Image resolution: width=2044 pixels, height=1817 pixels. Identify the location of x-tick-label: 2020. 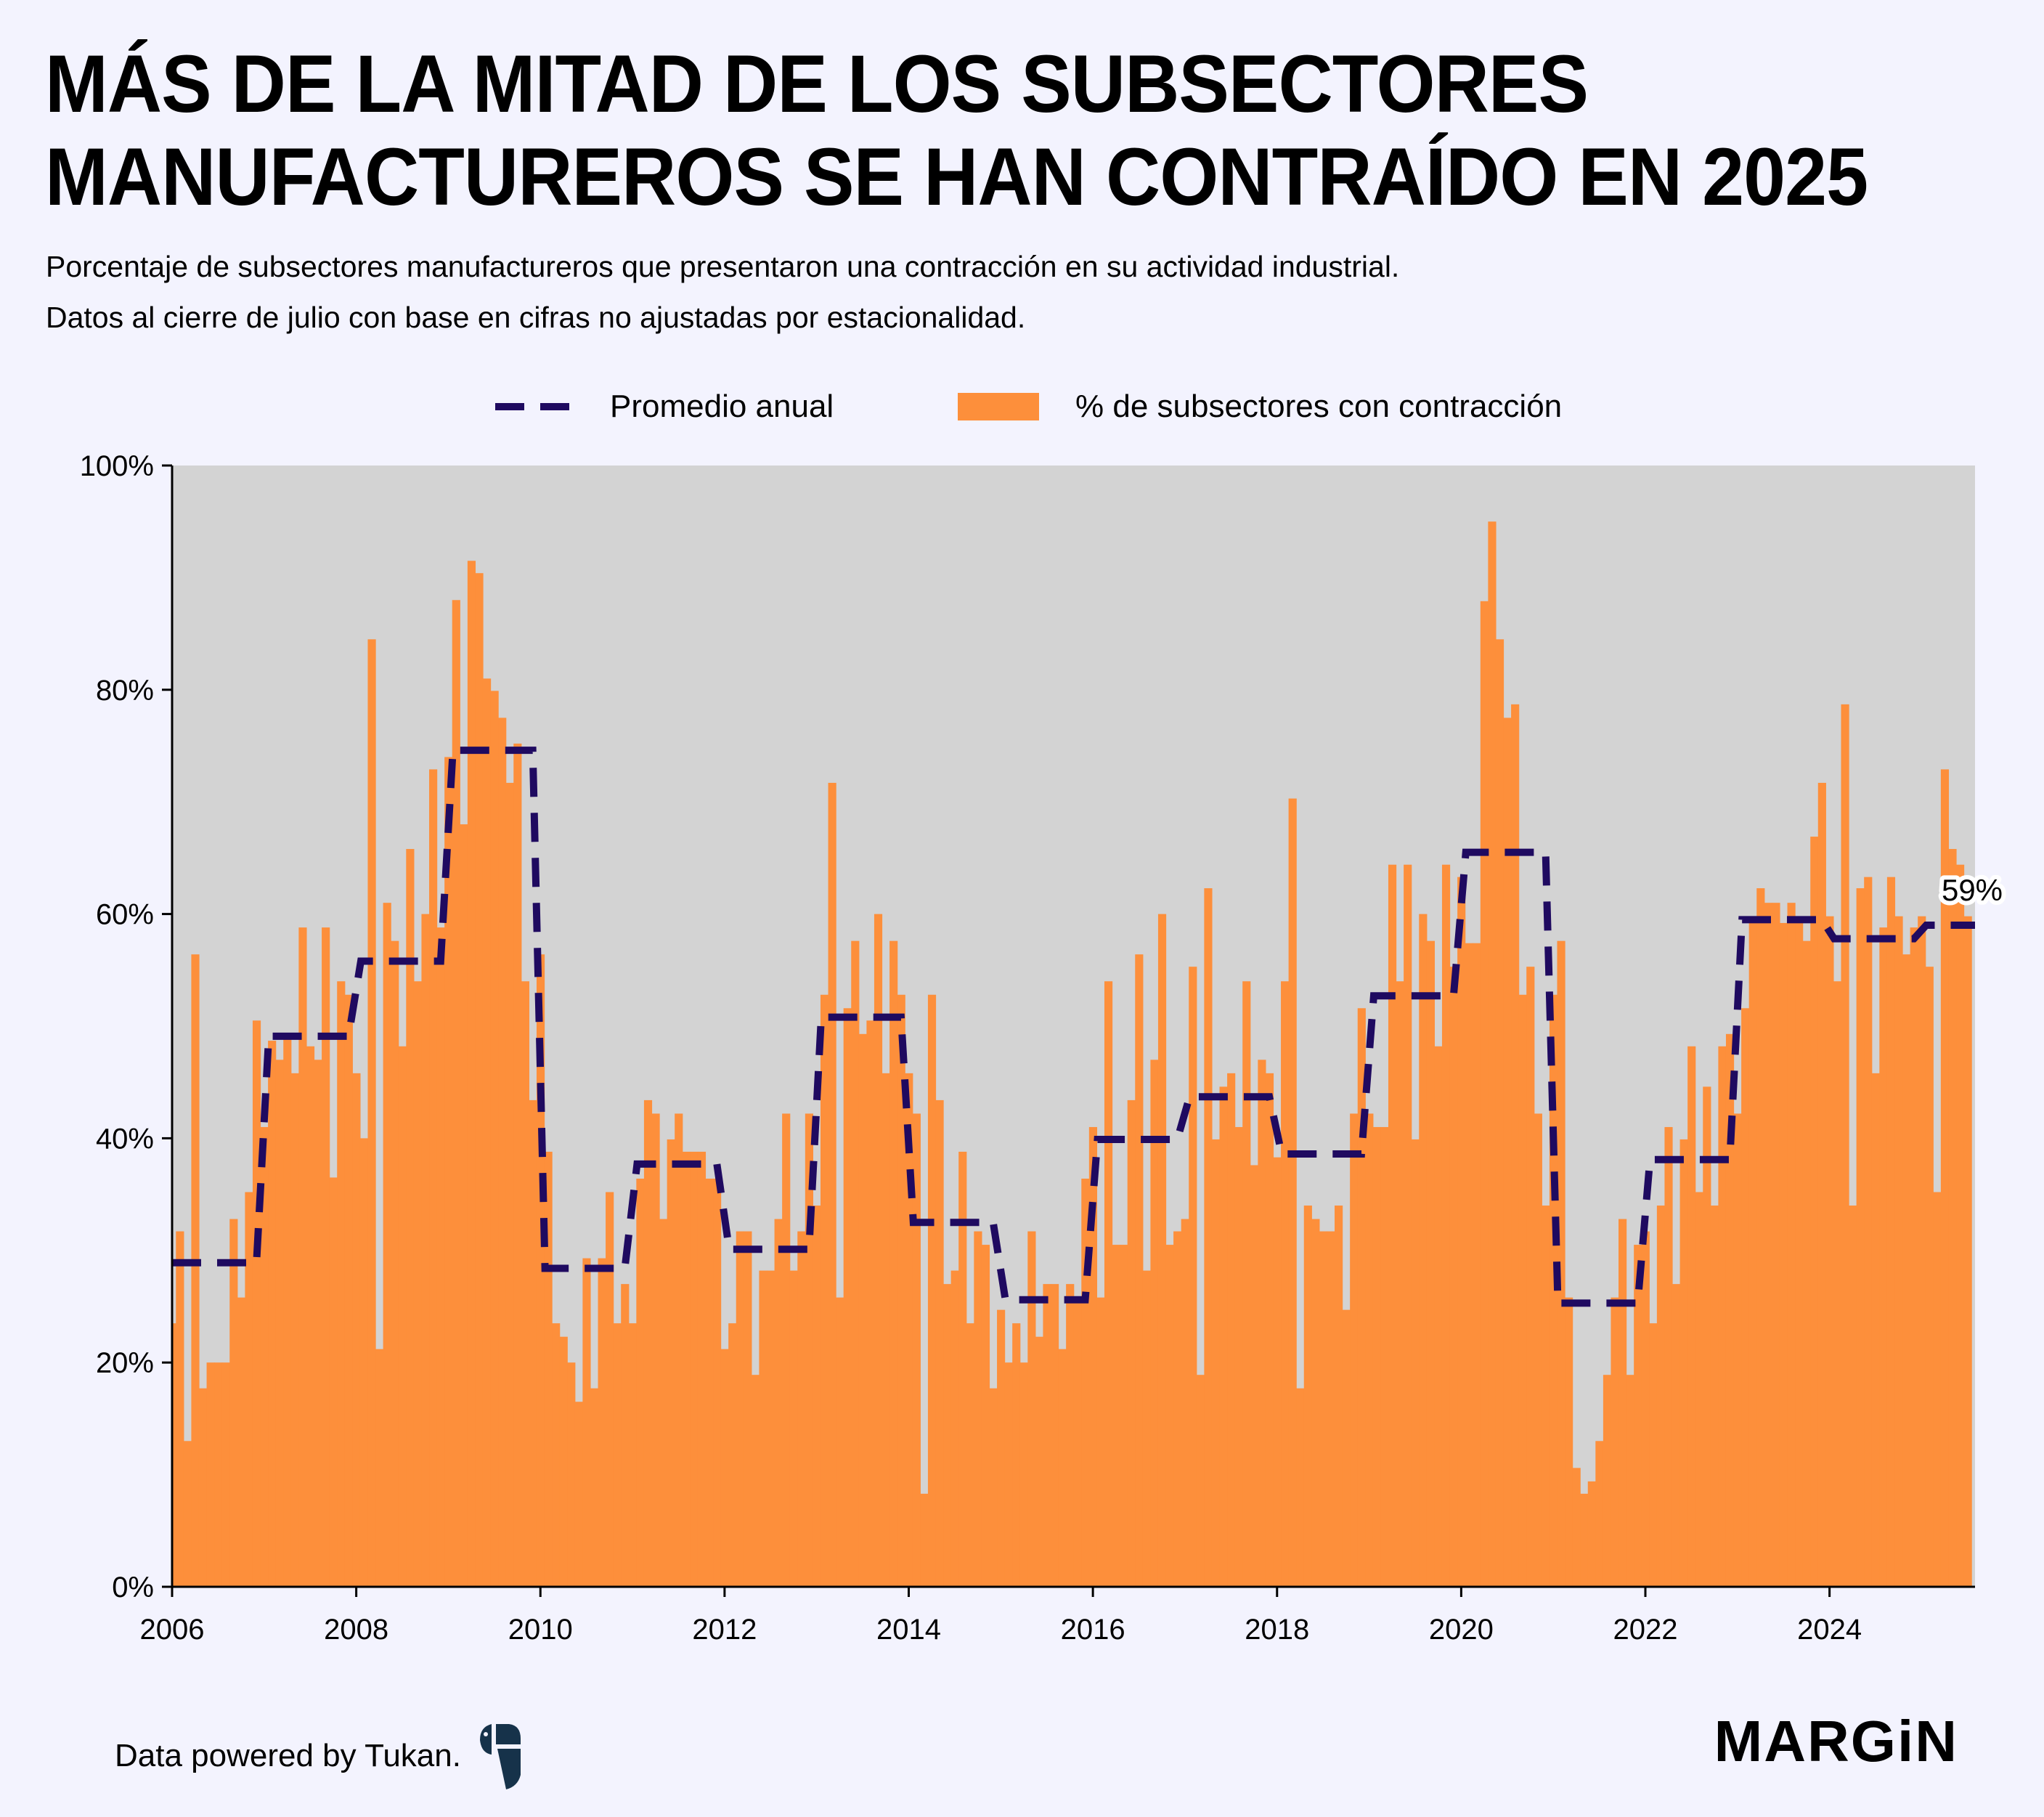
(1461, 1630).